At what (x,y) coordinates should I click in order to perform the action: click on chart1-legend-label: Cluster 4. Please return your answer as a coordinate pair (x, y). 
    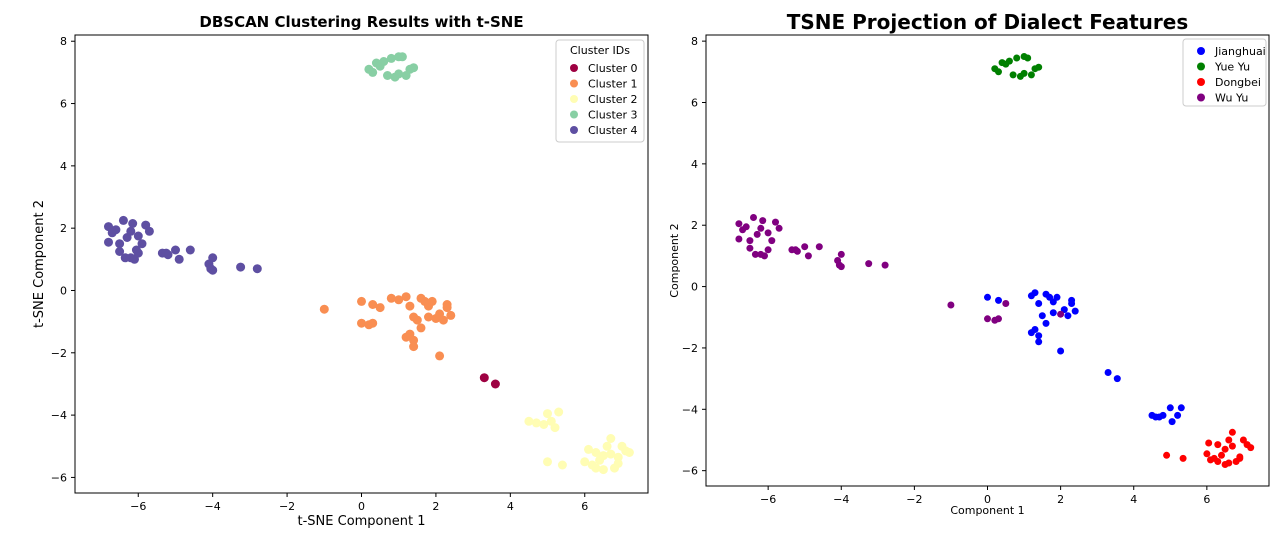
    Looking at the image, I should click on (613, 130).